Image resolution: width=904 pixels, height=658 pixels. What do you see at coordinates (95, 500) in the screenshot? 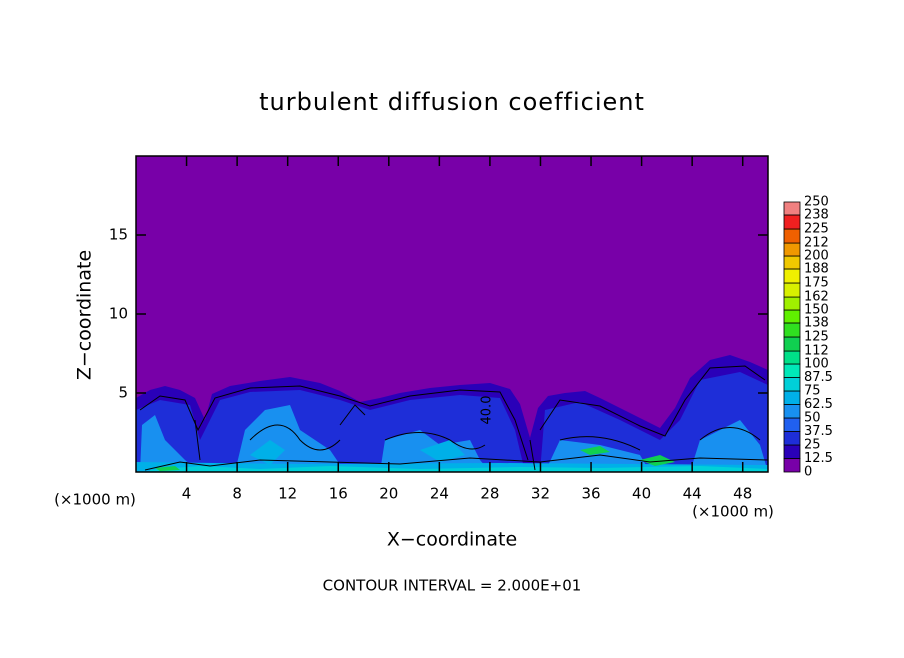
I see `y-axis-unit: (×1000 m)` at bounding box center [95, 500].